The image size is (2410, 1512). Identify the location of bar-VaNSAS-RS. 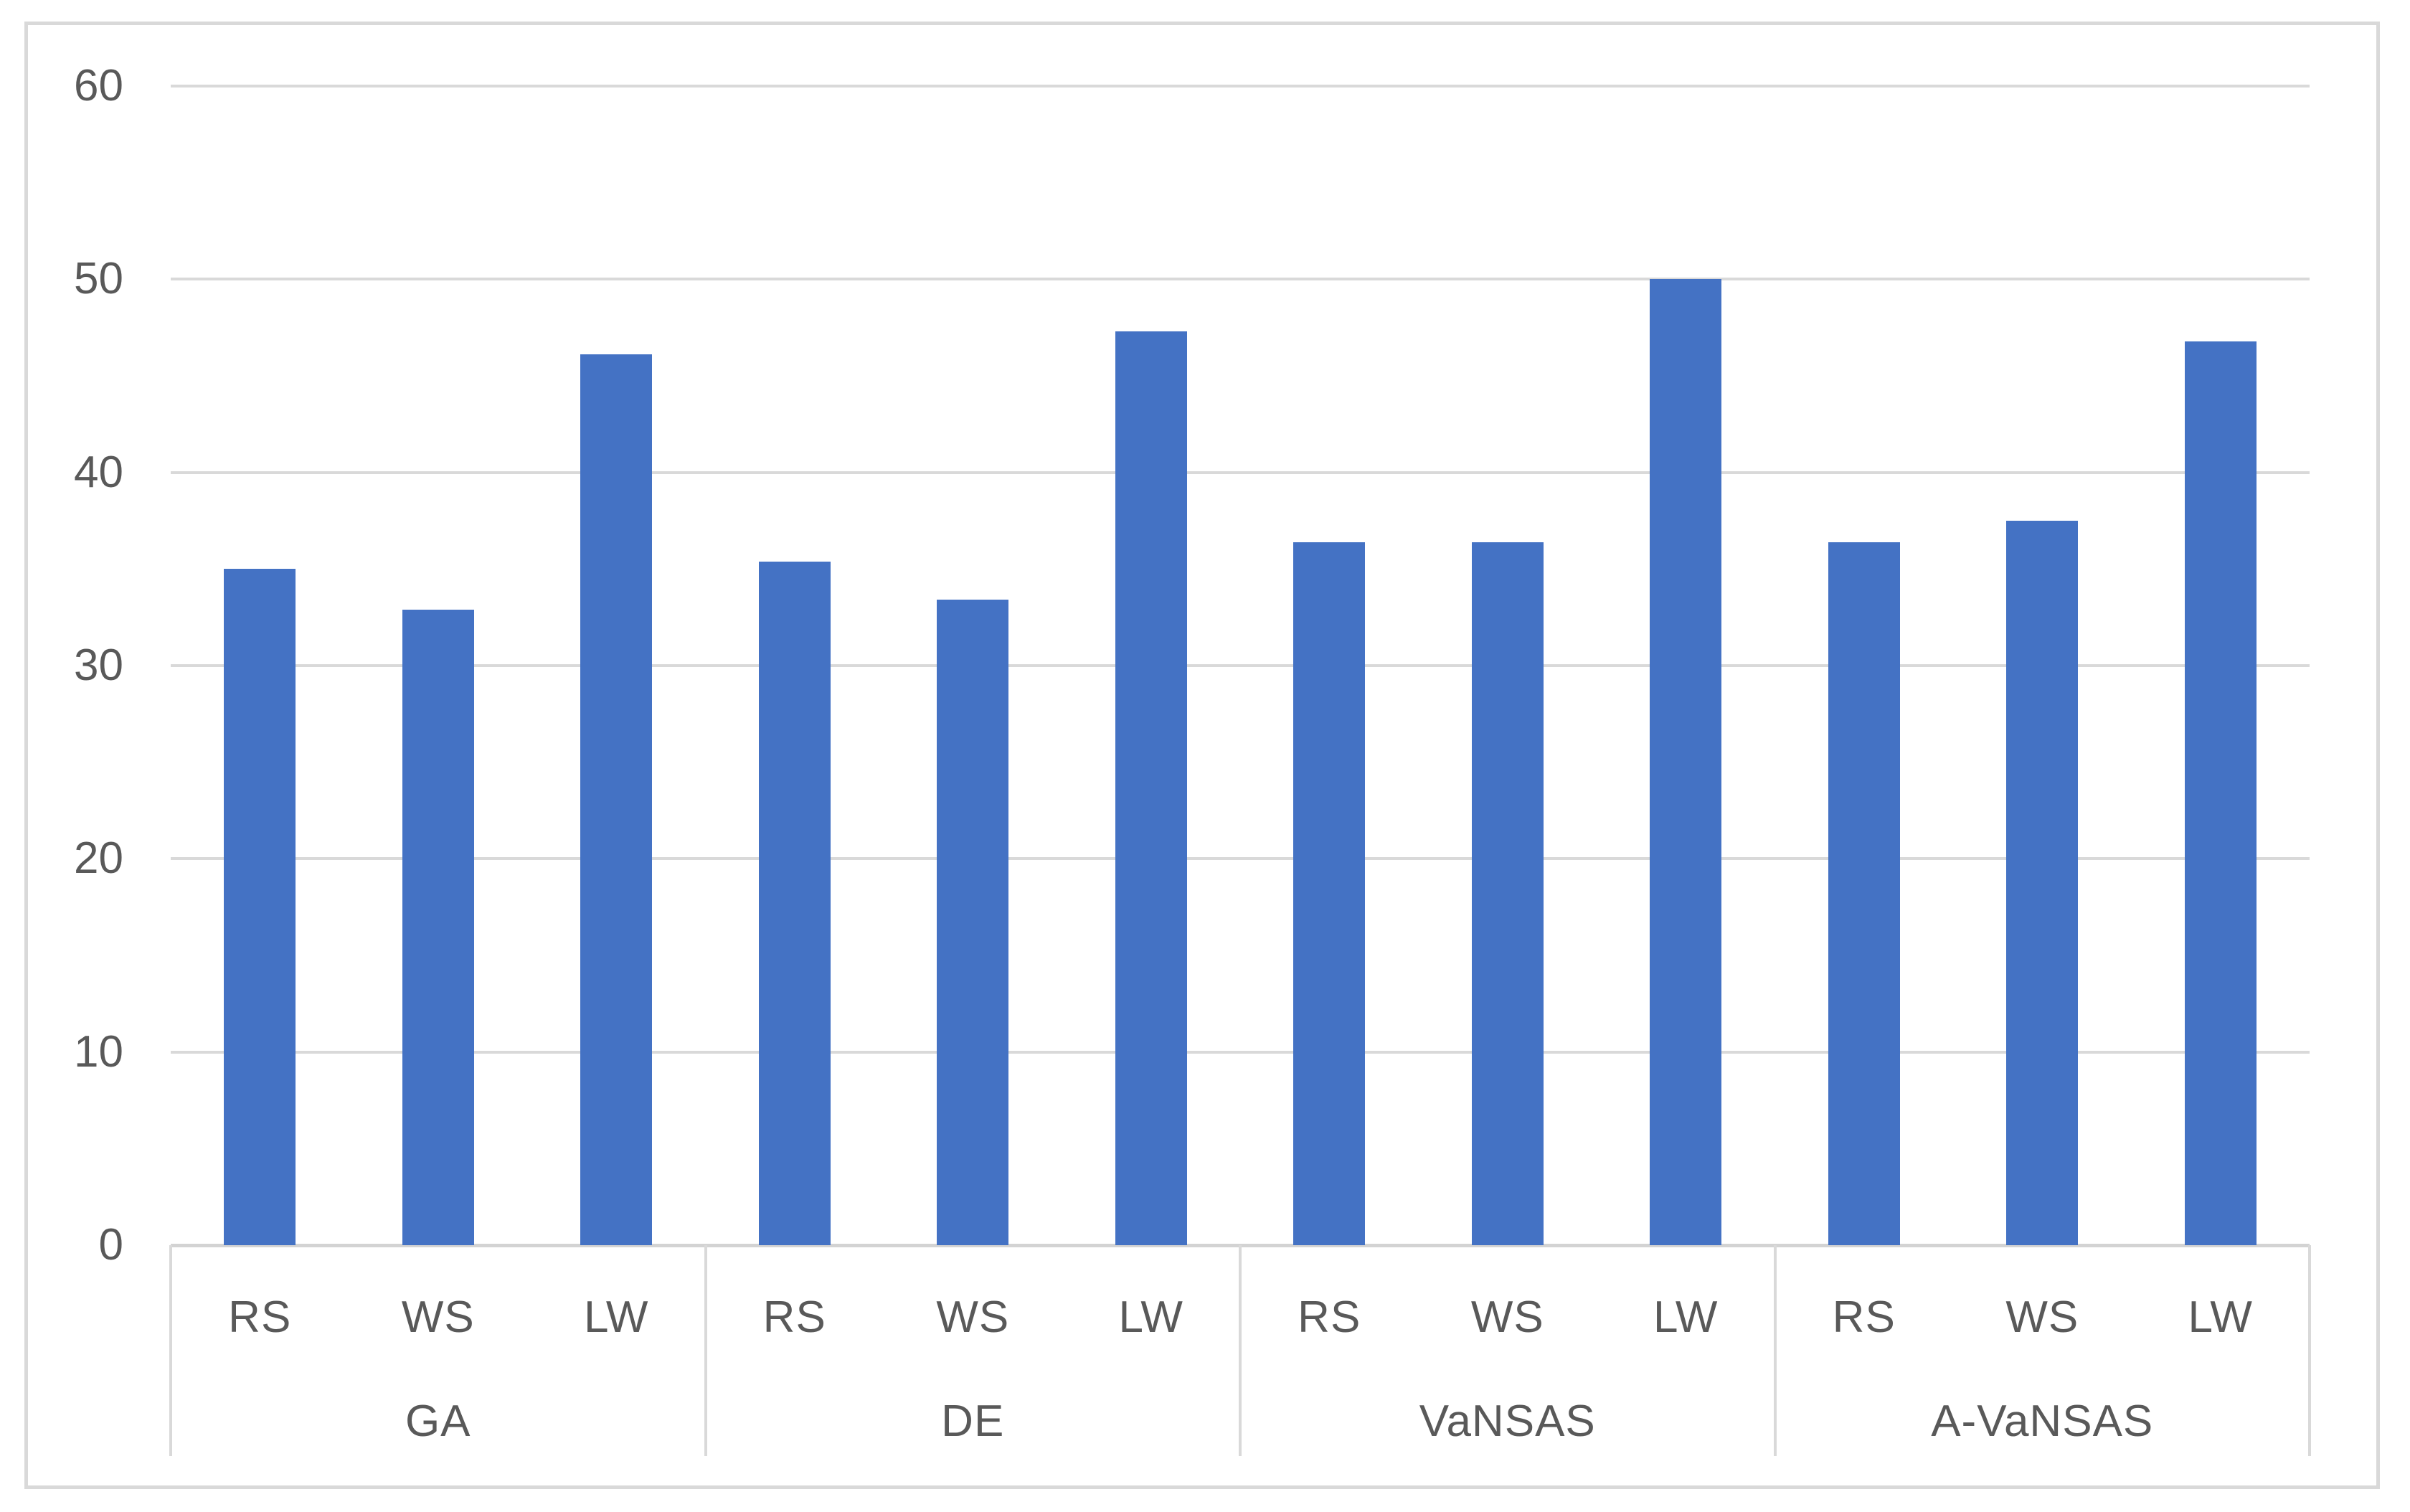
(1329, 893).